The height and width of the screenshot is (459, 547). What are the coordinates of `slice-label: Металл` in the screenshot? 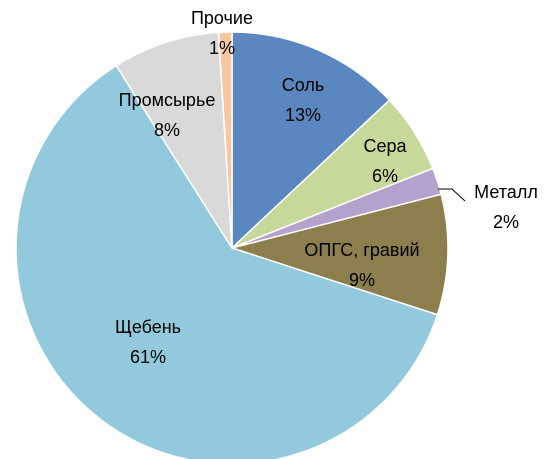 It's located at (506, 192).